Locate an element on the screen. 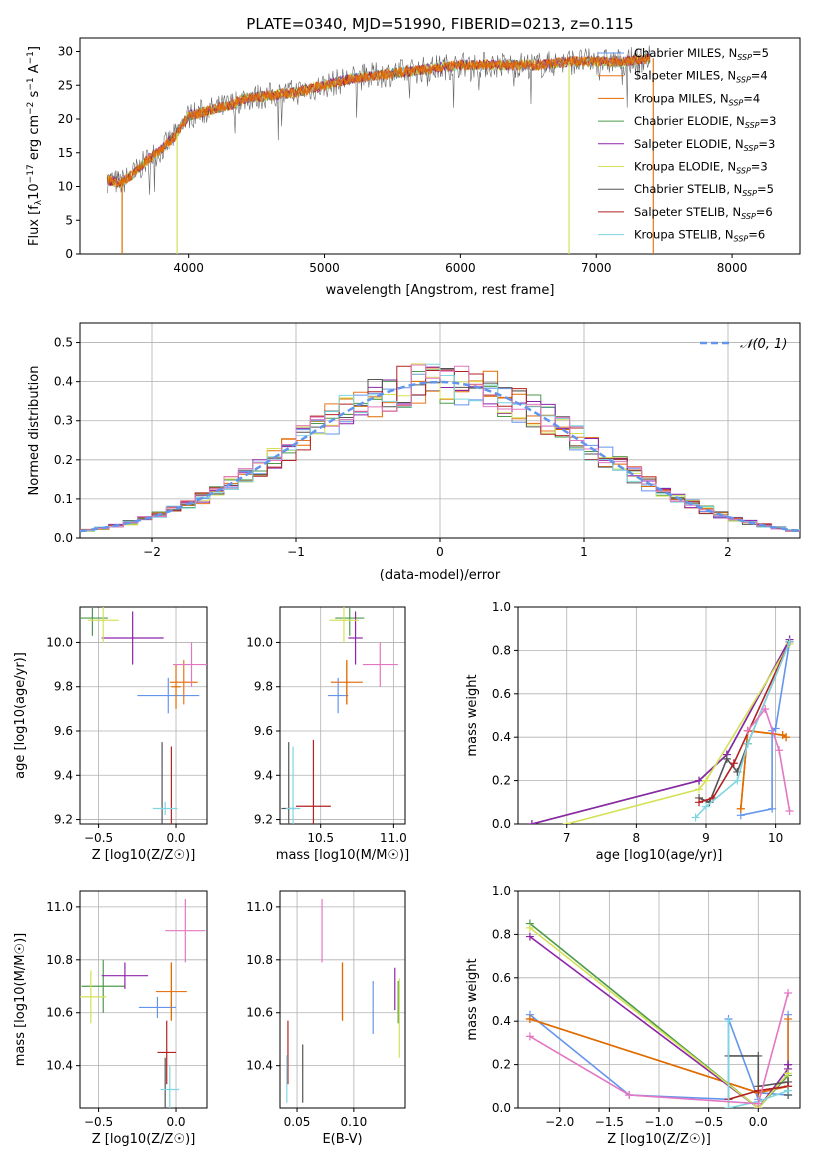  x-tick-label: −0.5 is located at coordinates (98, 1122).